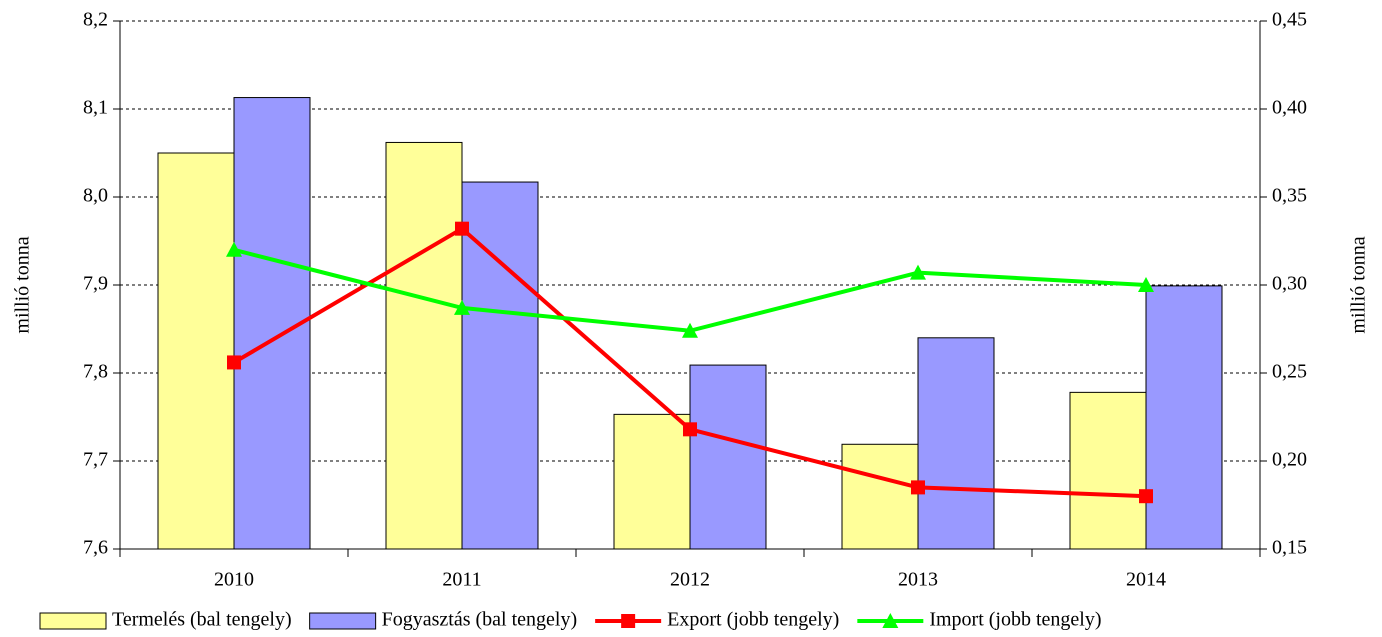 The image size is (1382, 637). Describe the element at coordinates (1359, 284) in the screenshot. I see `y2-axis-label: millió tonna` at that location.